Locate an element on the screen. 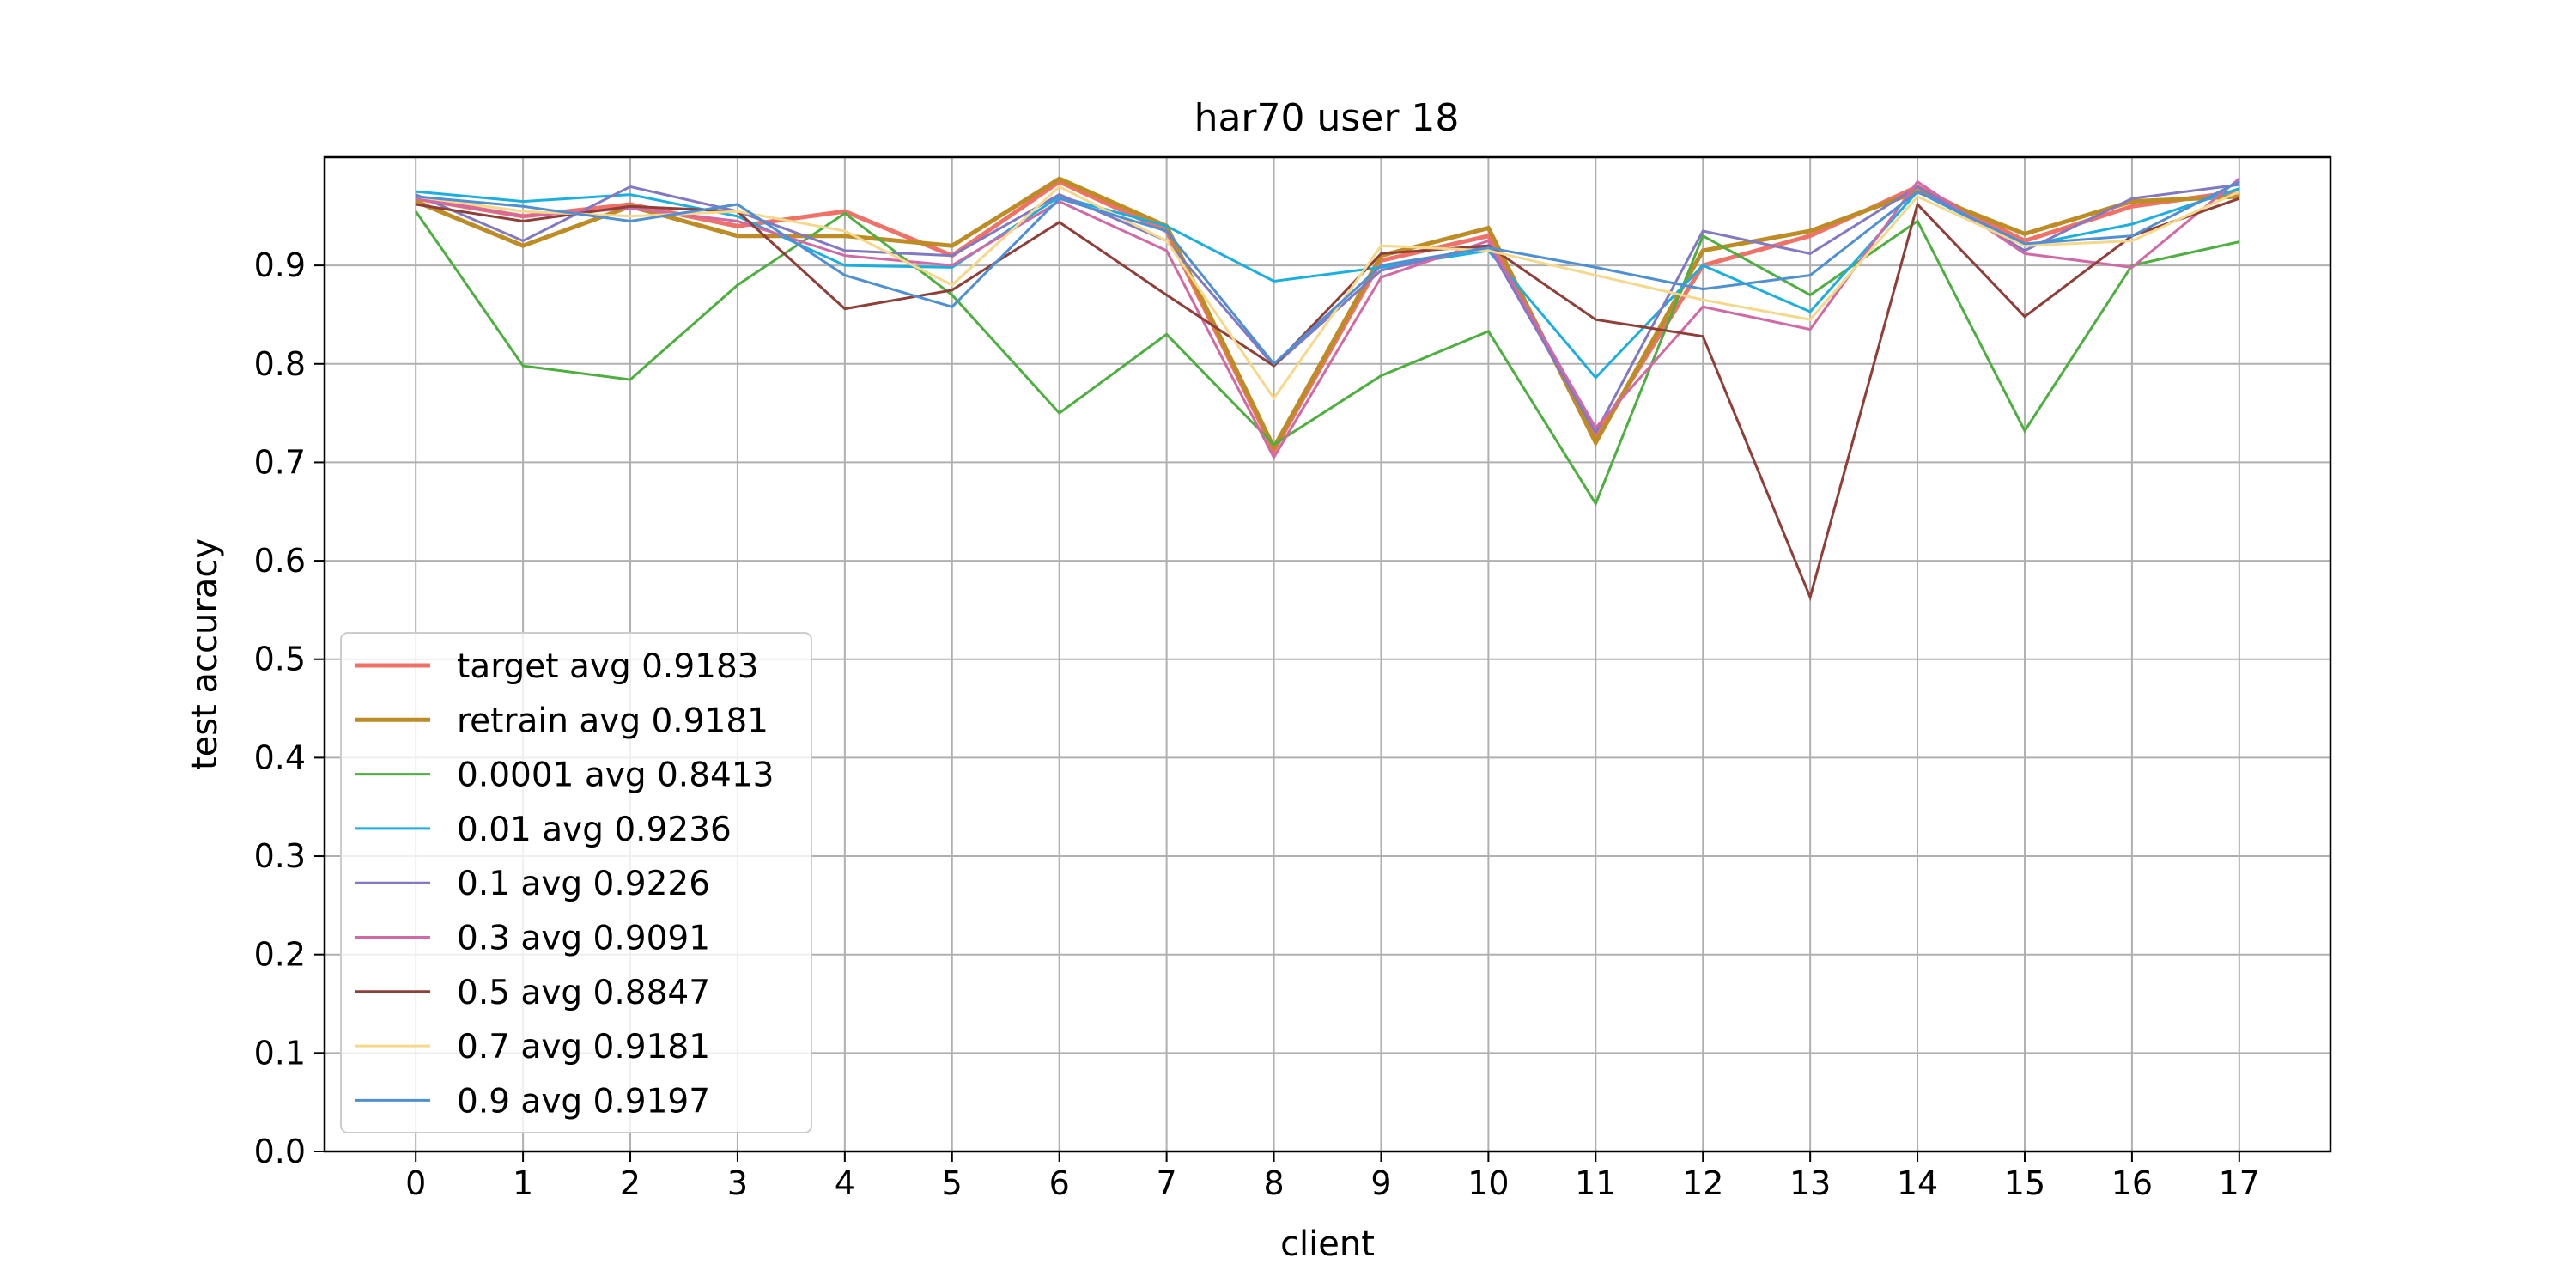 This screenshot has width=2576, height=1288. x-tick-label: 1 is located at coordinates (523, 1183).